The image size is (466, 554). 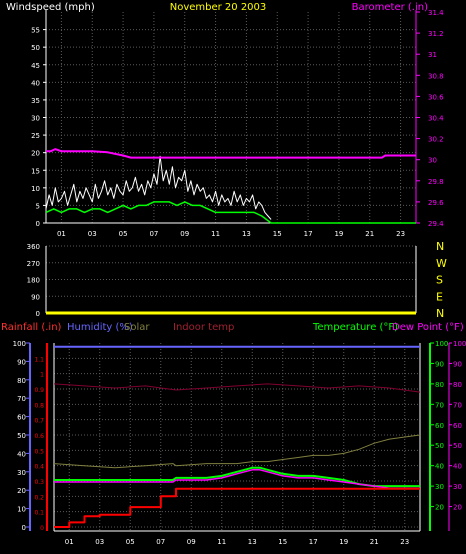 What do you see at coordinates (436, 76) in the screenshot?
I see `barometer-tick-label: 30.8` at bounding box center [436, 76].